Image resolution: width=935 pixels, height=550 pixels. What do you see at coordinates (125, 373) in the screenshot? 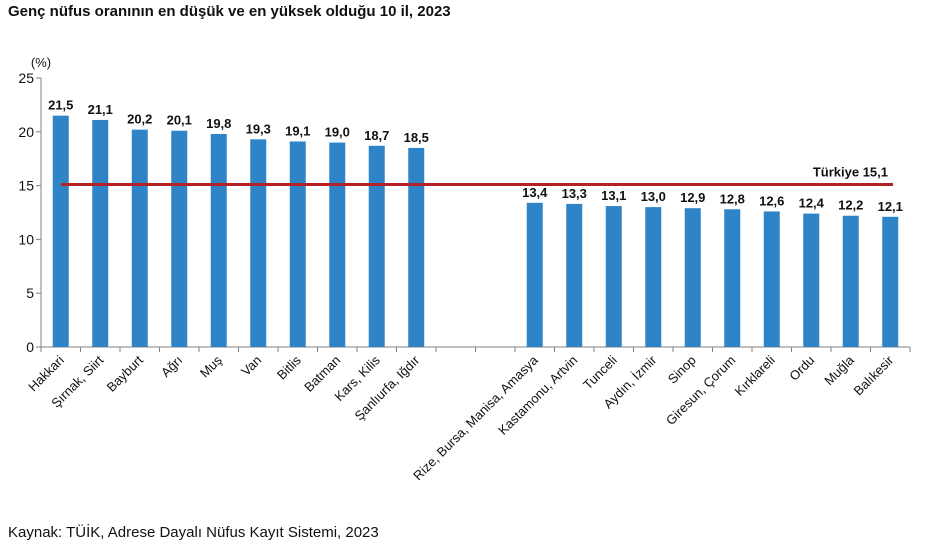
I see `x-category-label: Bayburt` at bounding box center [125, 373].